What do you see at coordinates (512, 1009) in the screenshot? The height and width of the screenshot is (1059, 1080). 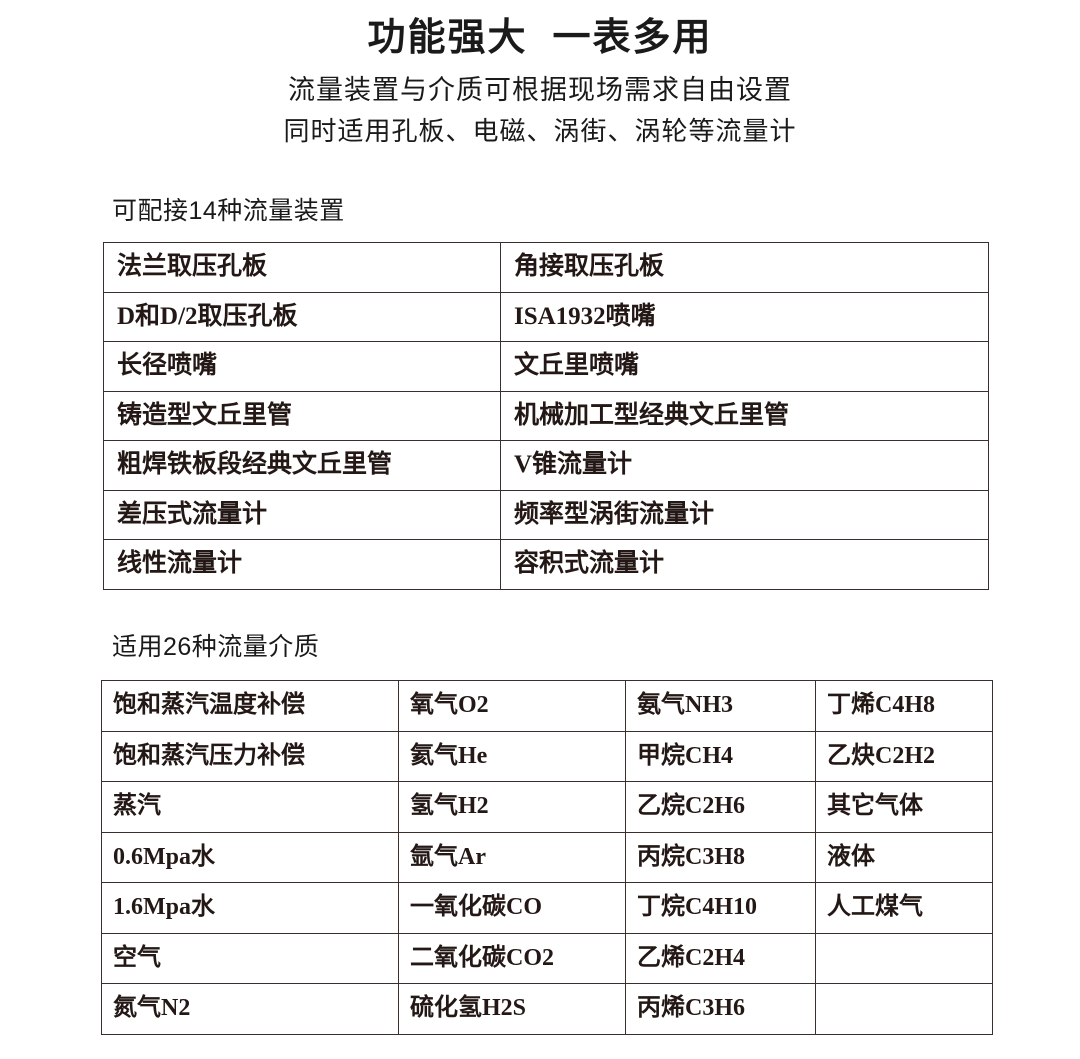 I see `table-cell: 硫化氢H2S` at bounding box center [512, 1009].